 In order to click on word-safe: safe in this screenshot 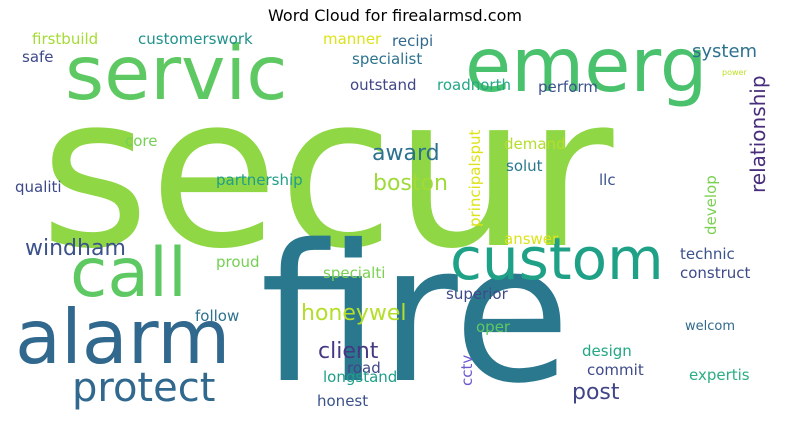, I will do `click(38, 57)`.